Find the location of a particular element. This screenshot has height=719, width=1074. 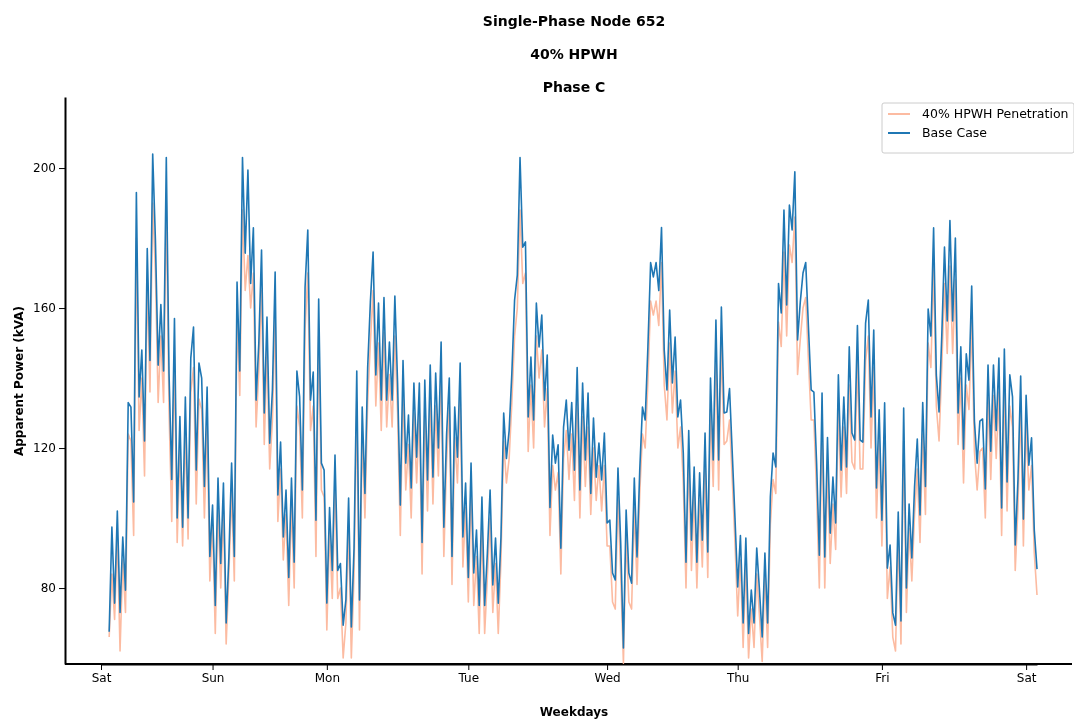

text: 40% HPWH Phase C is located at coordinates (574, 70).